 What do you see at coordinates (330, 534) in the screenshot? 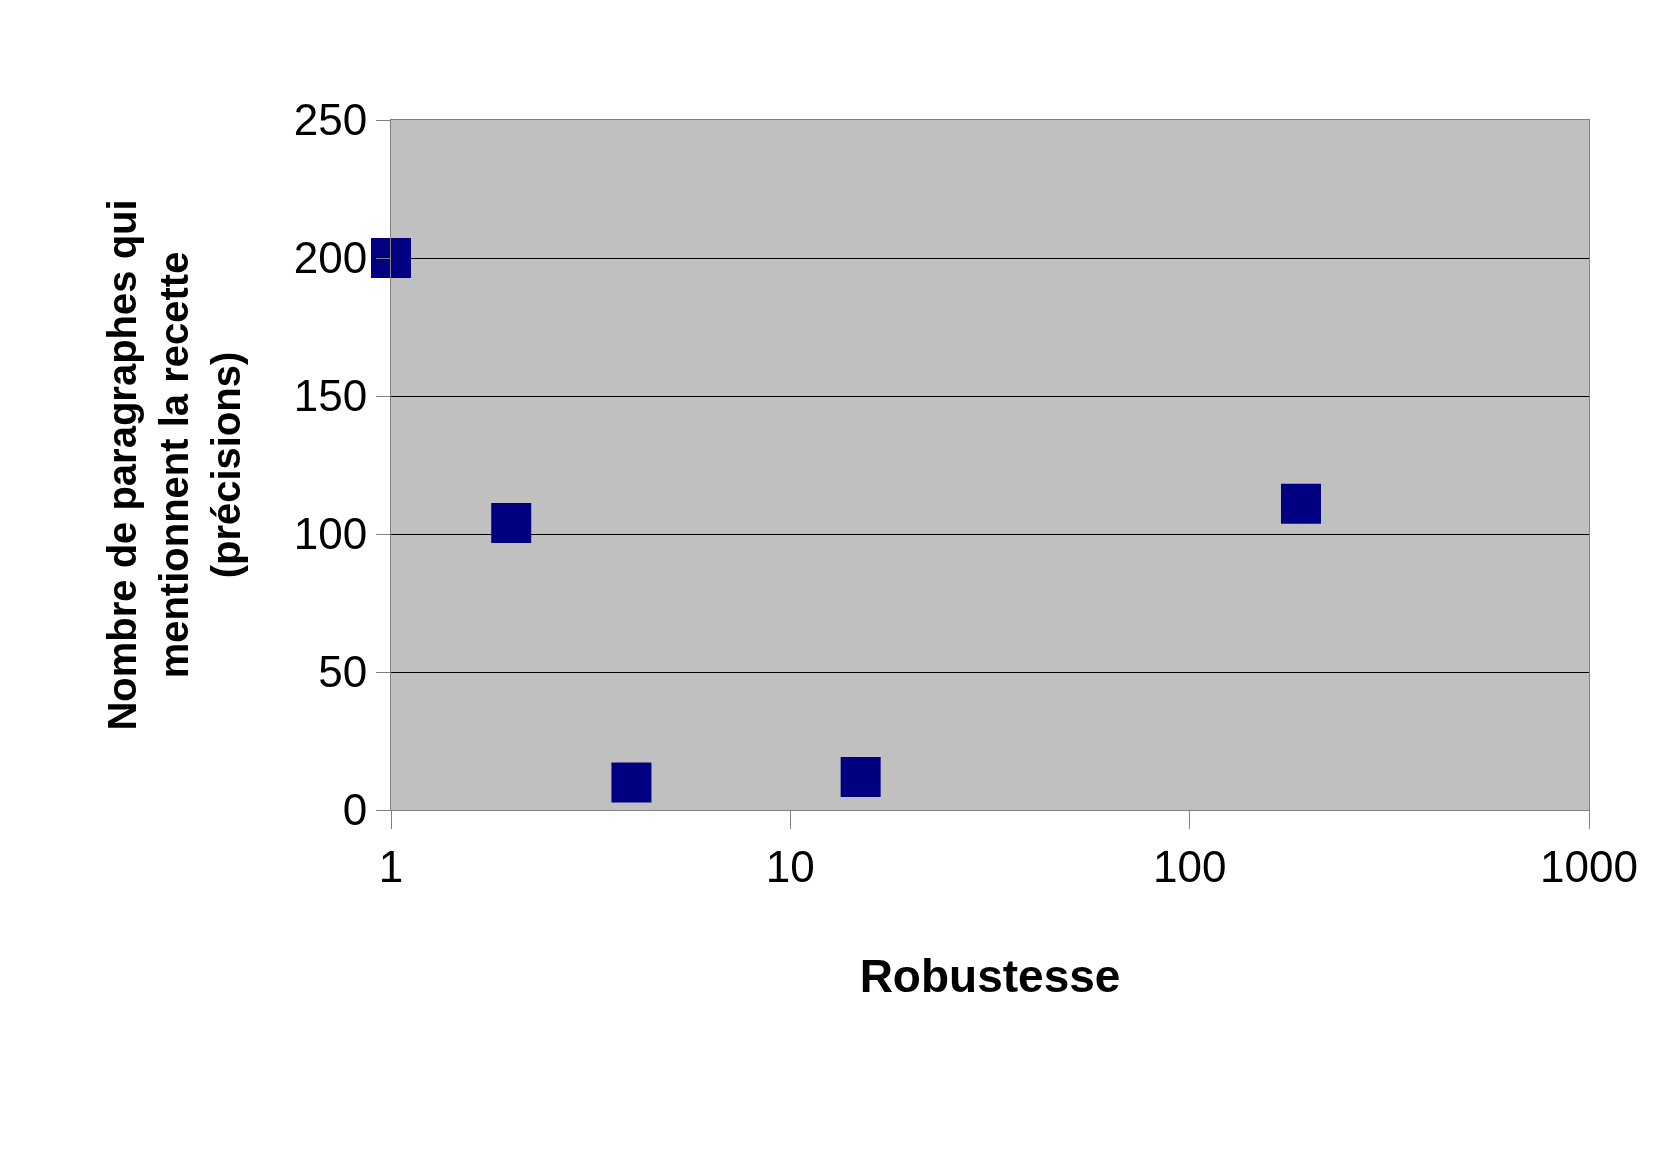
I see `y-tick-label: 100` at bounding box center [330, 534].